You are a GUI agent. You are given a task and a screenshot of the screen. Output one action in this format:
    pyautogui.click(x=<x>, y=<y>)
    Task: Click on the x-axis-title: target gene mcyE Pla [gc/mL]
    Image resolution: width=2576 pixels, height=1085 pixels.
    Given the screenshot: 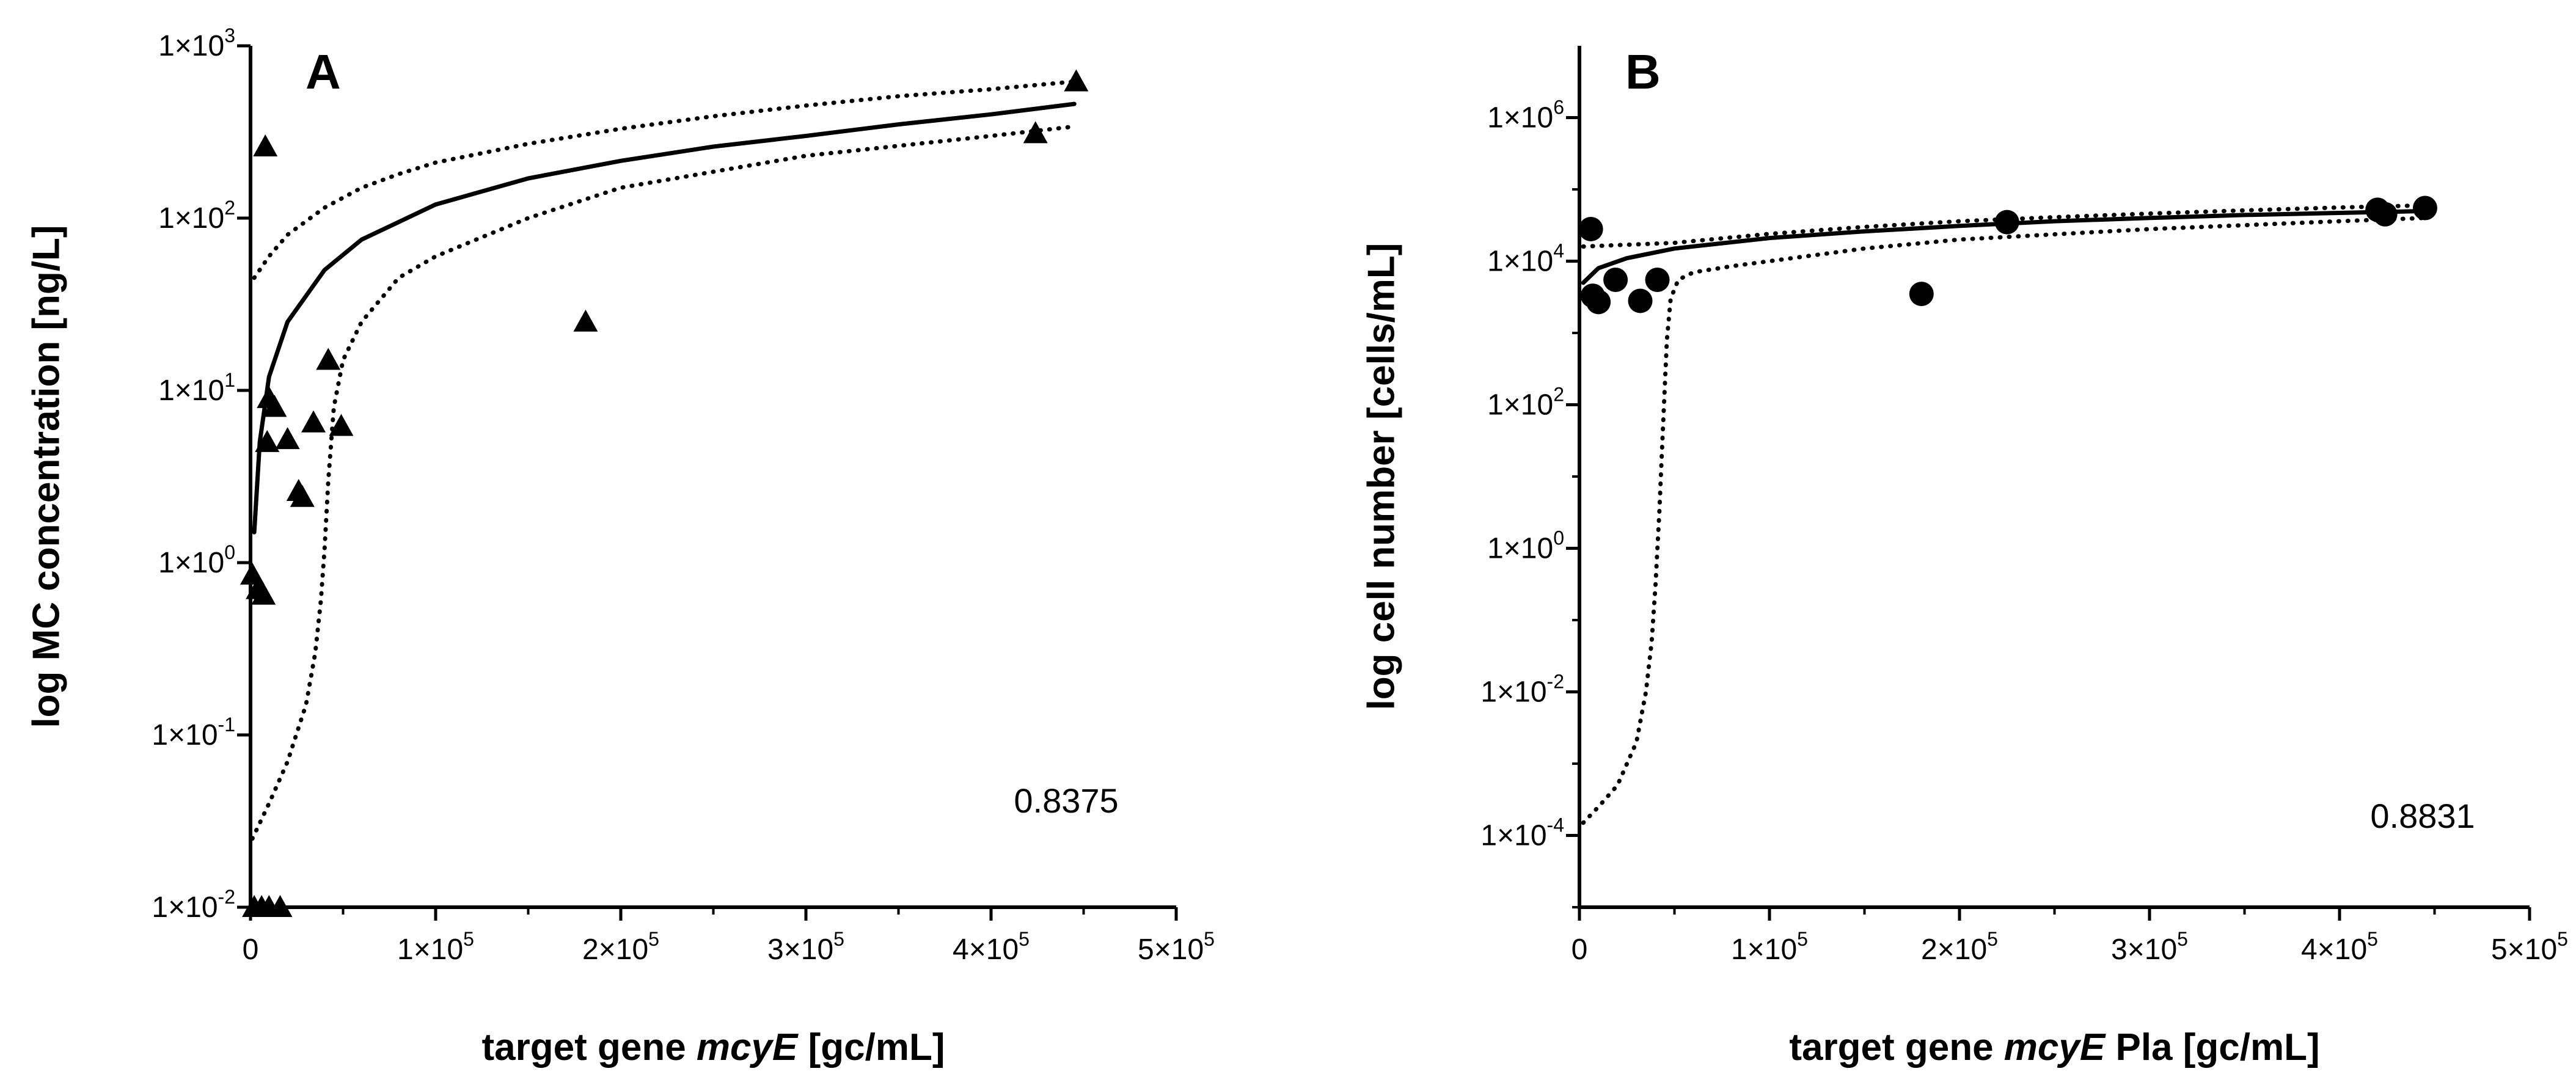 What is the action you would take?
    pyautogui.click(x=2054, y=1047)
    